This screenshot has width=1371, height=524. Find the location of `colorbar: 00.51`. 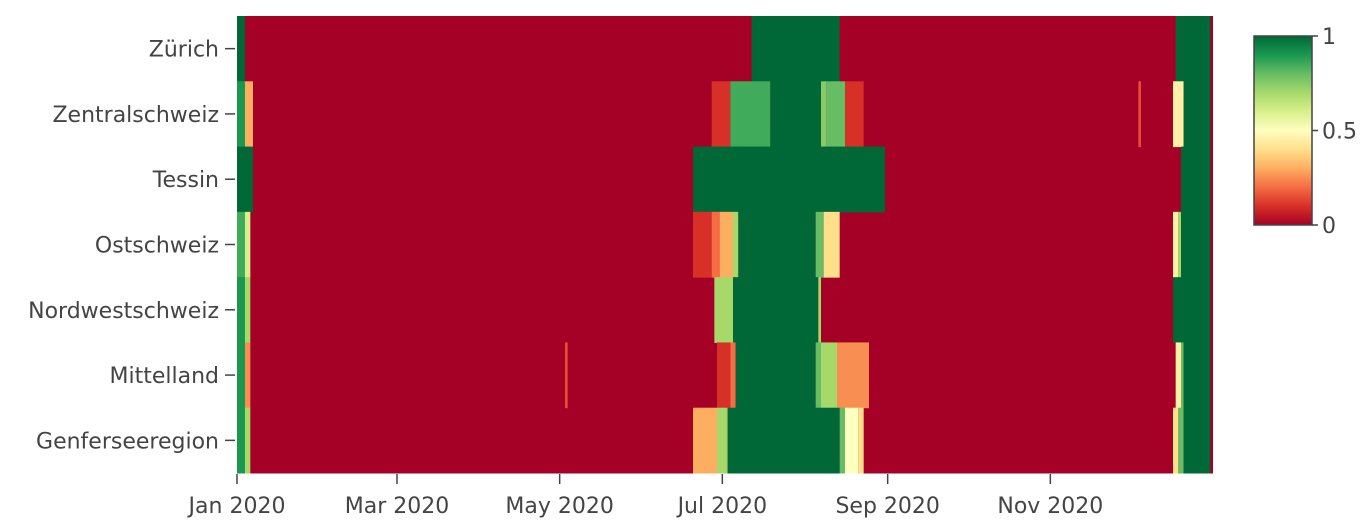

colorbar: 00.51 is located at coordinates (1305, 132).